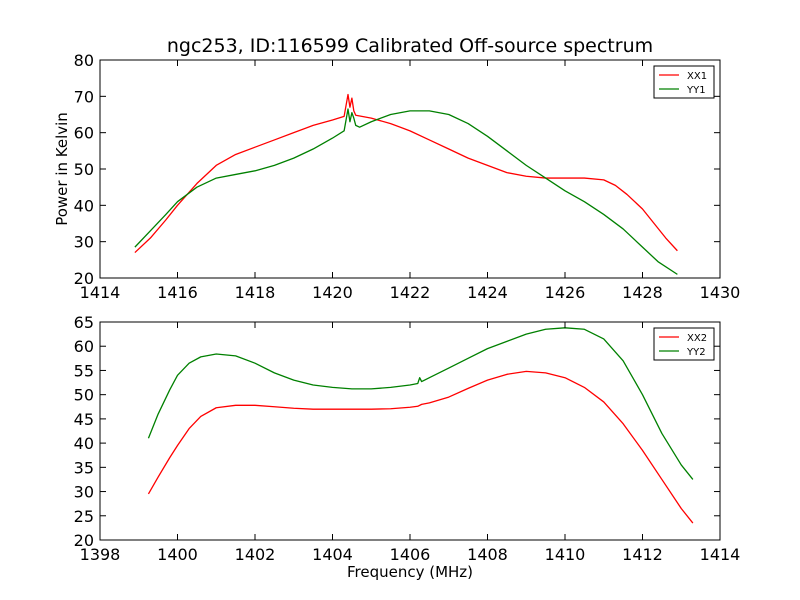  Describe the element at coordinates (332, 554) in the screenshot. I see `x-tick-label: 1404` at that location.